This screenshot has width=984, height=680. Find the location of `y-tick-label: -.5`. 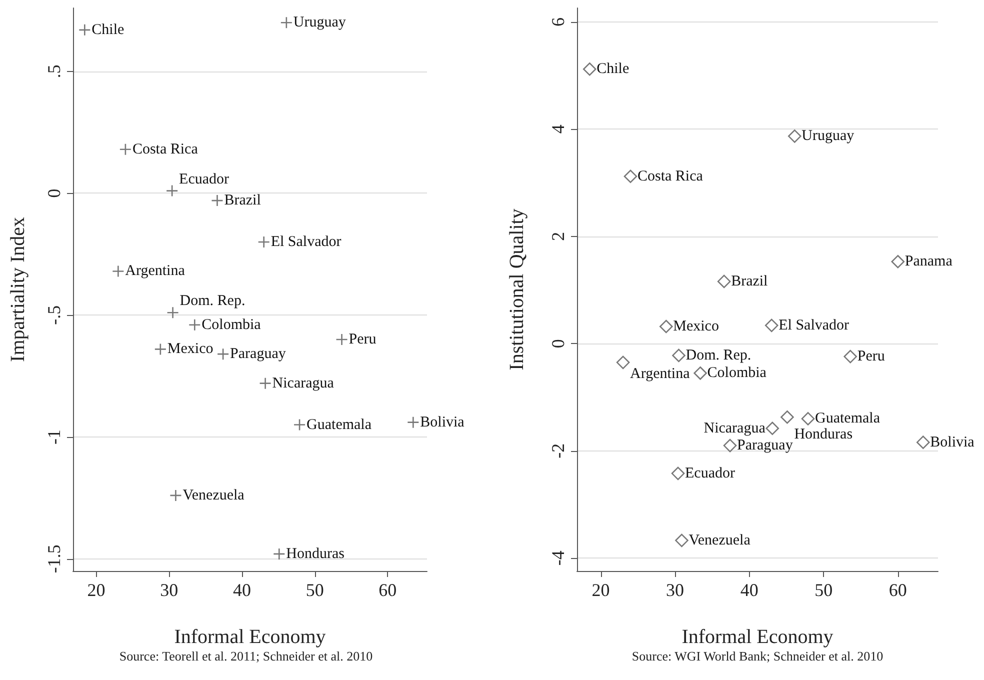

y-tick-label: -.5 is located at coordinates (54, 315).